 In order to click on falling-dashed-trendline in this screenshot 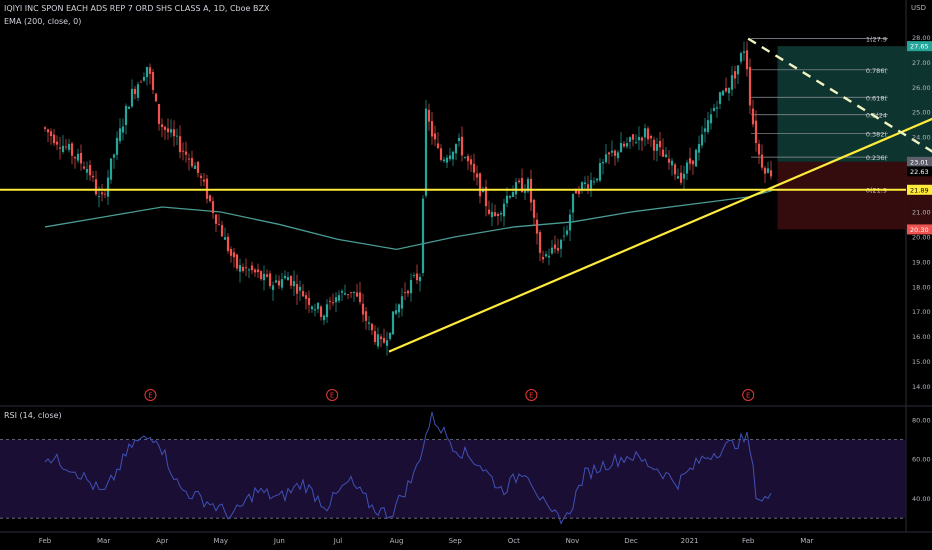, I will do `click(839, 95)`.